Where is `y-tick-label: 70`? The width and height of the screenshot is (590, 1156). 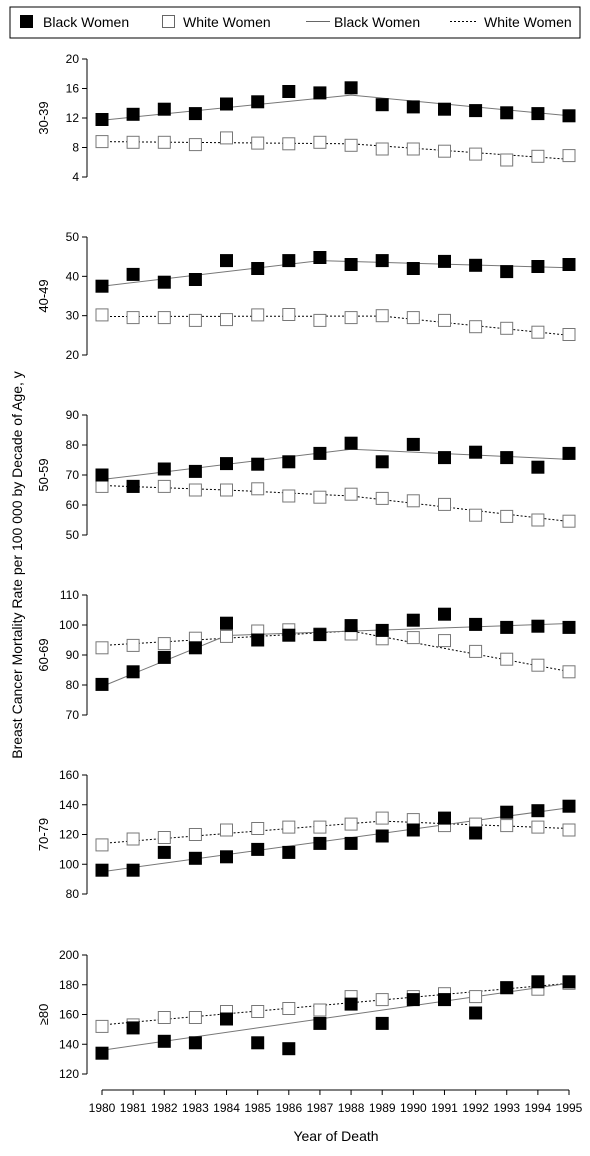
y-tick-label: 70 is located at coordinates (73, 715).